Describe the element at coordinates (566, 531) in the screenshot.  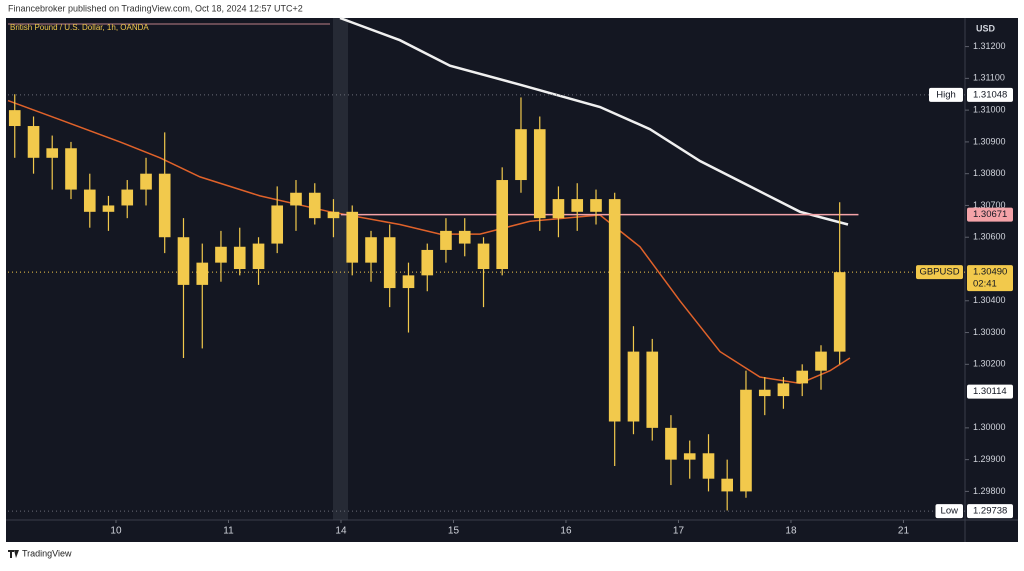
I see `x-tick-label: 16` at that location.